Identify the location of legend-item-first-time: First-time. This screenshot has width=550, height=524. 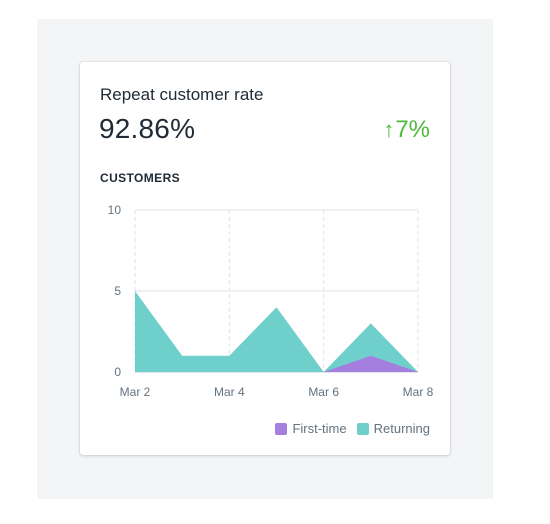
(311, 428).